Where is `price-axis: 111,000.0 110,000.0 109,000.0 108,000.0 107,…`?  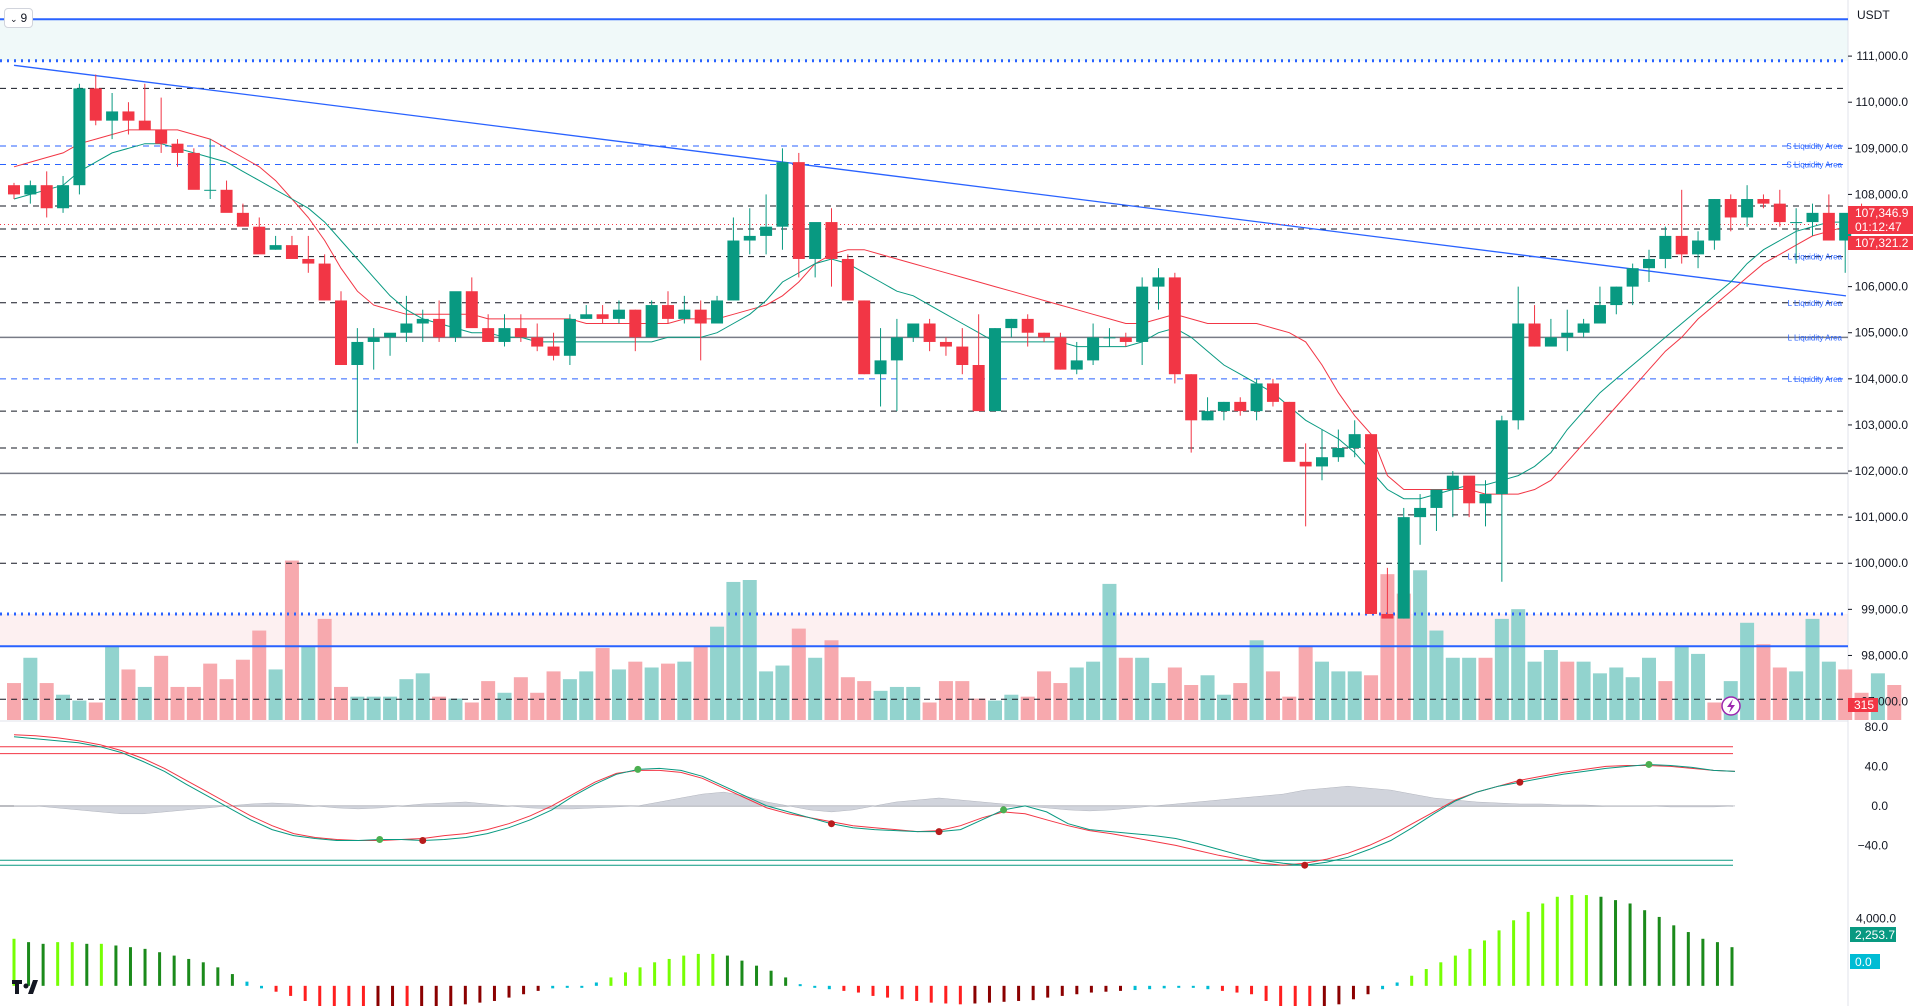 price-axis: 111,000.0 110,000.0 109,000.0 108,000.0 107,… is located at coordinates (1878, 379).